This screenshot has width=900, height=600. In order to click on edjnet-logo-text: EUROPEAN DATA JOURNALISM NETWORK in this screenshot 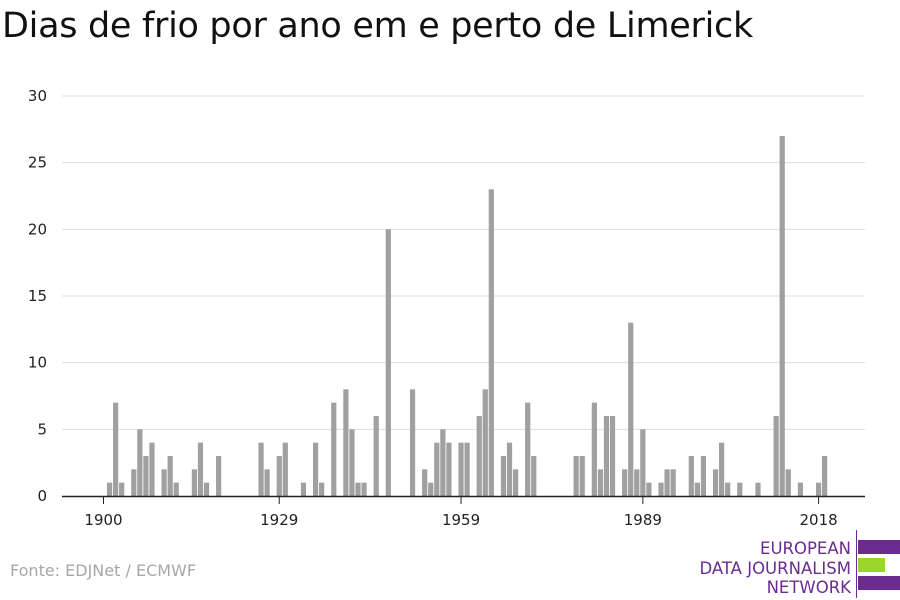, I will do `click(775, 568)`.